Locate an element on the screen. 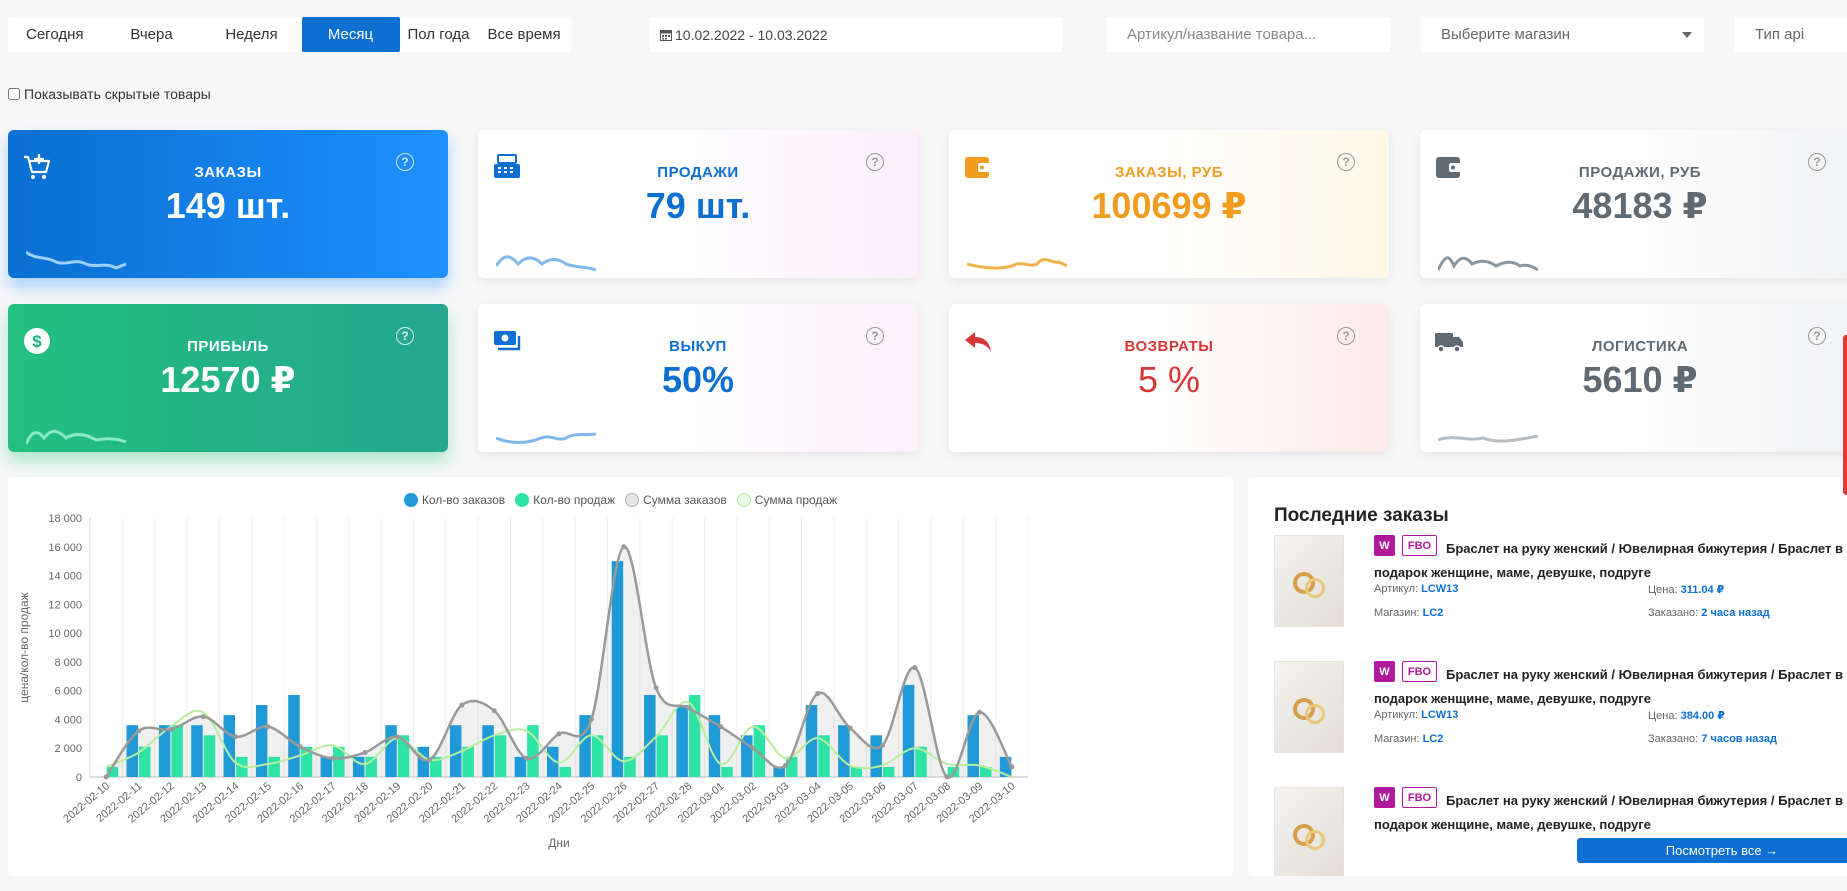  period-yesterday-button: Вчера is located at coordinates (152, 34).